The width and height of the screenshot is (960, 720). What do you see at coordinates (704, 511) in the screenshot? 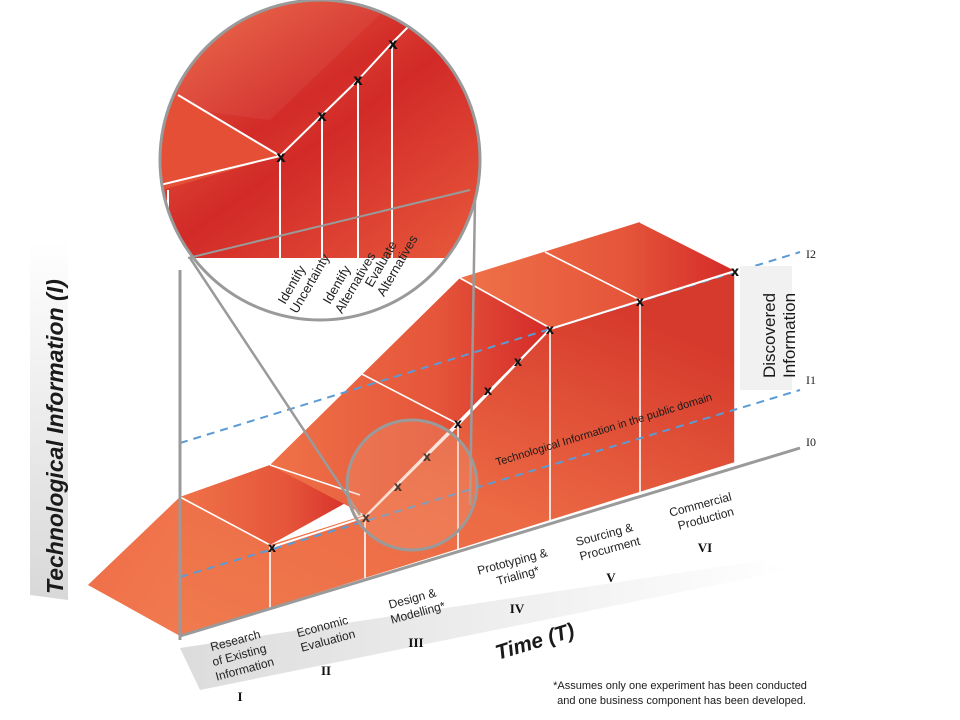
I see `stage-label: Commercial Production` at bounding box center [704, 511].